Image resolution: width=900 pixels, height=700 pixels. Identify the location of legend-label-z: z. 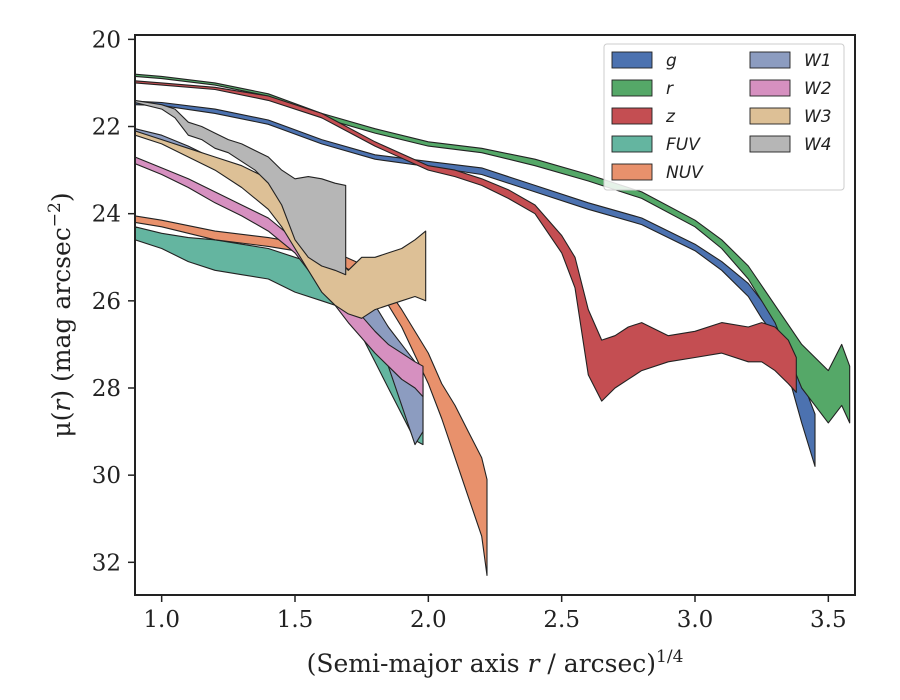
(670, 117).